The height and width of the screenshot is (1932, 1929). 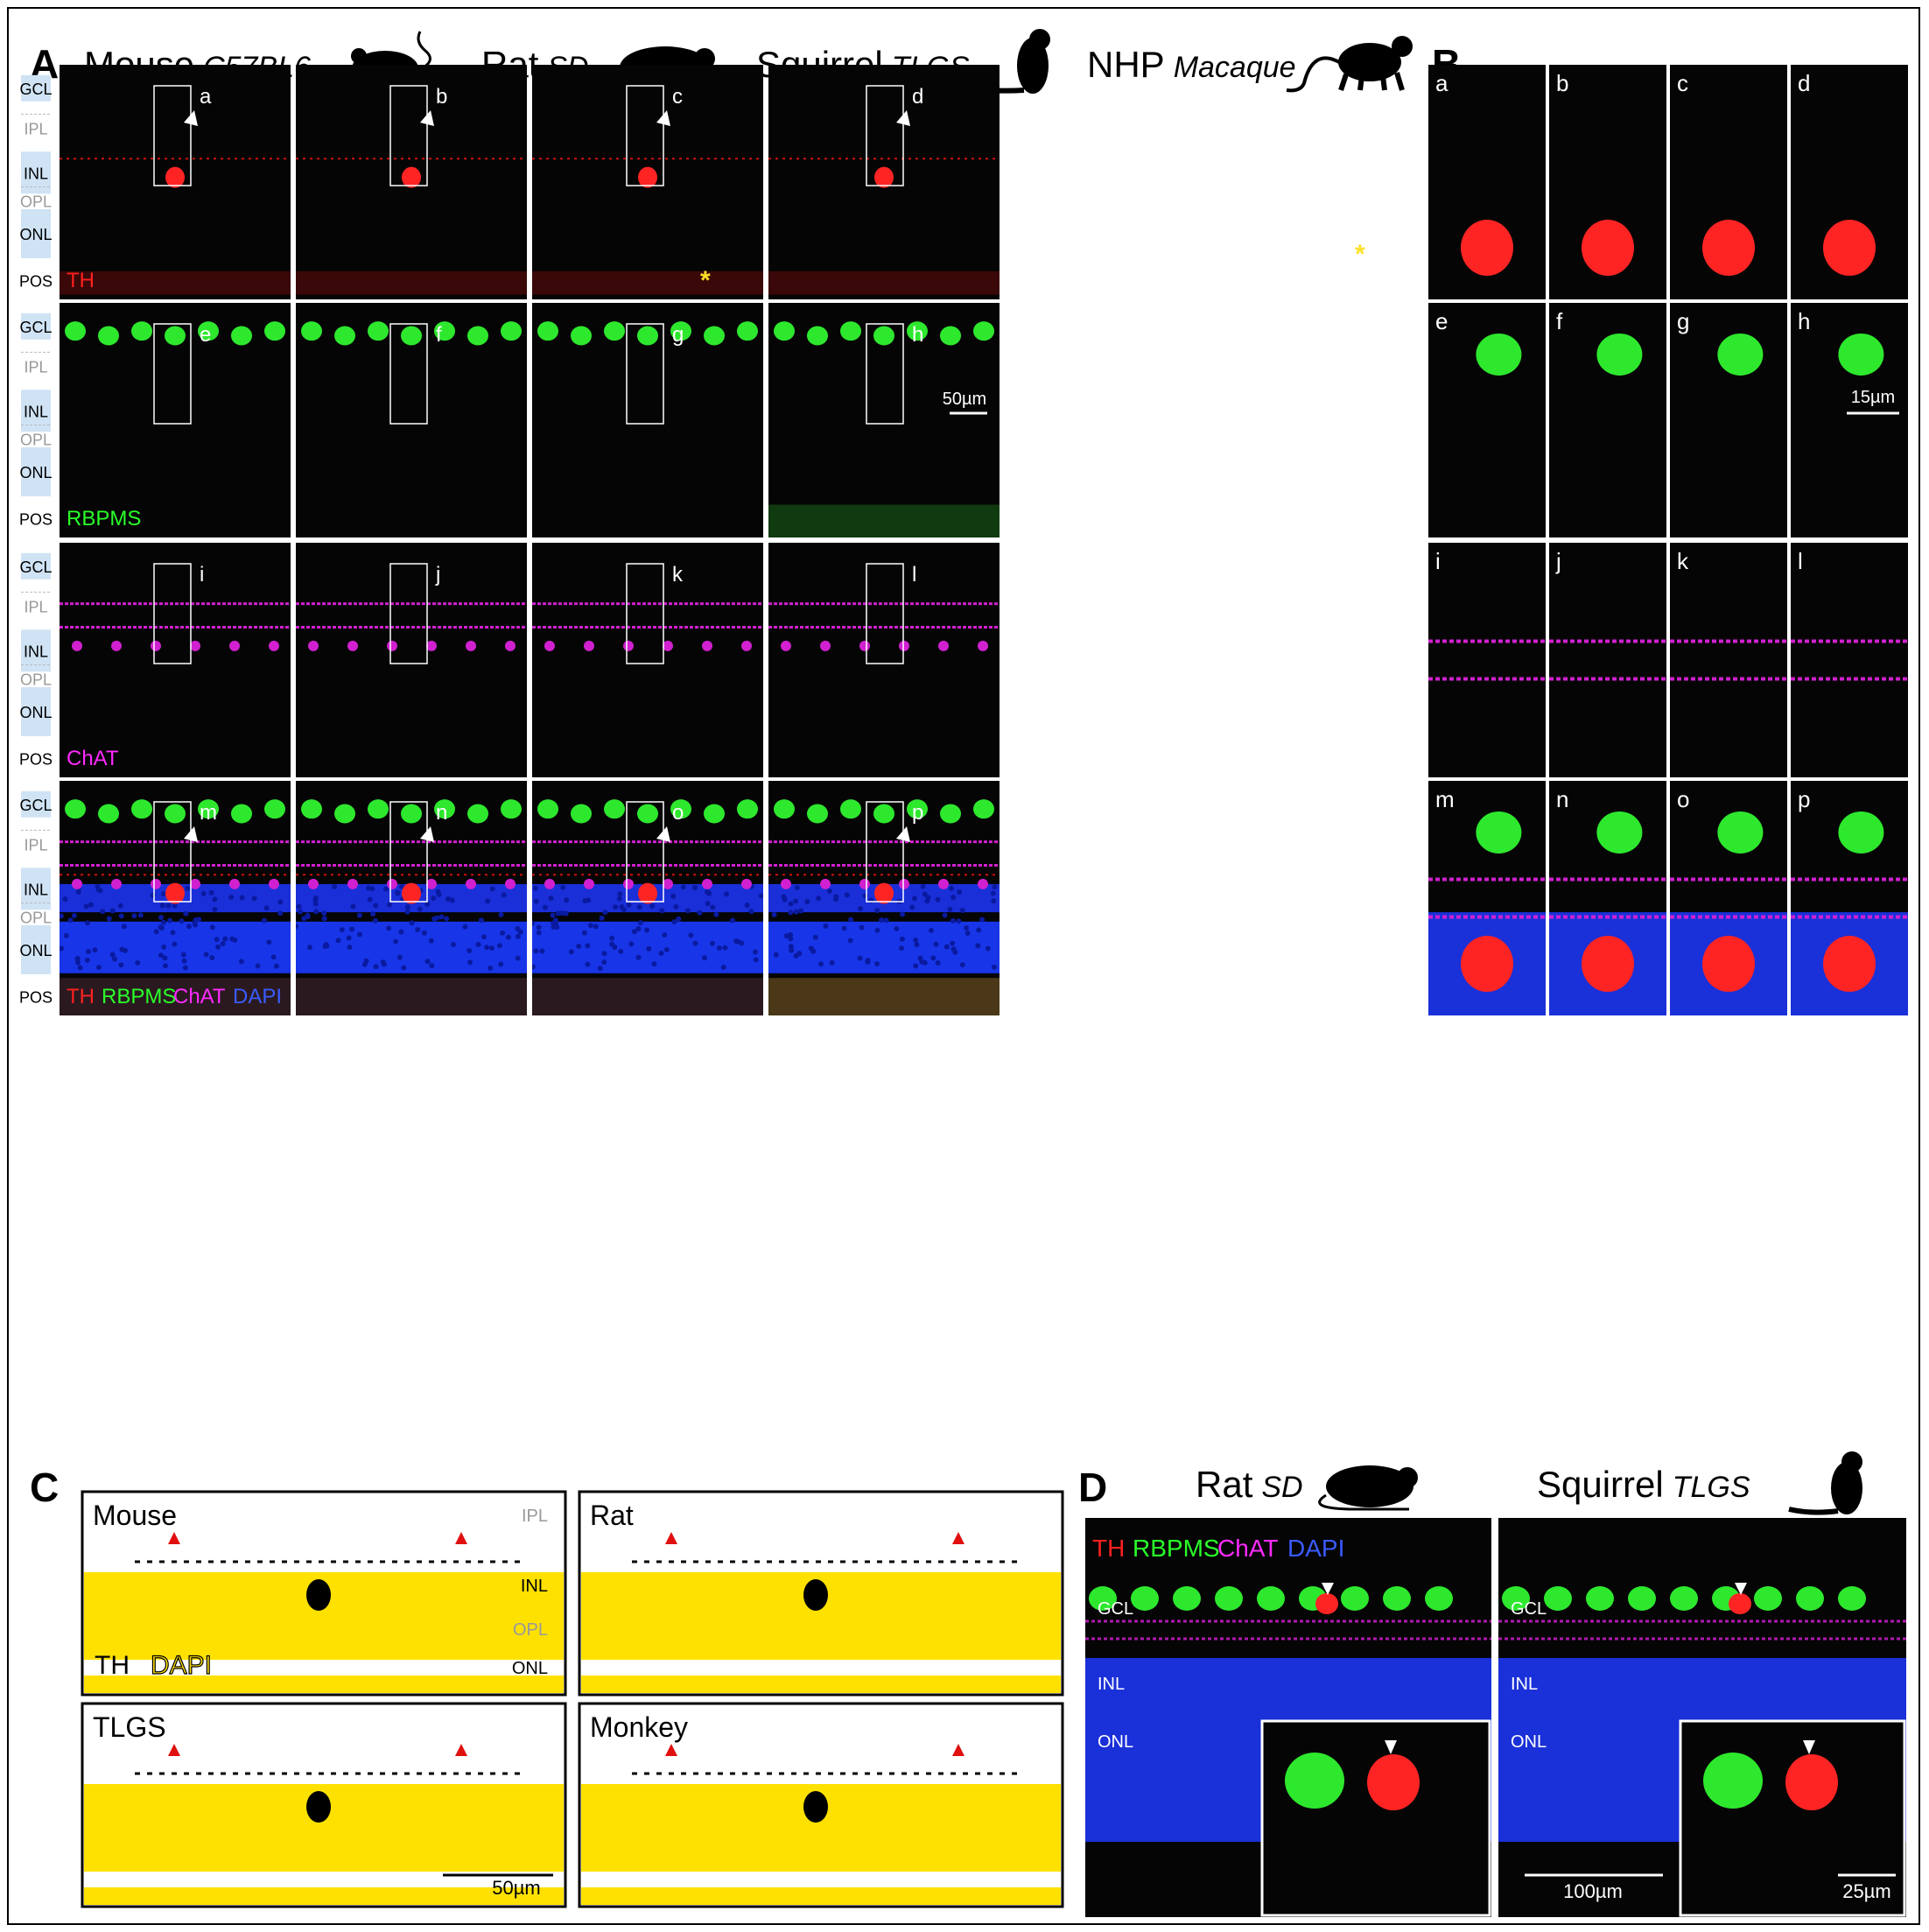 What do you see at coordinates (1728, 660) in the screenshot?
I see `inset-tile: k` at bounding box center [1728, 660].